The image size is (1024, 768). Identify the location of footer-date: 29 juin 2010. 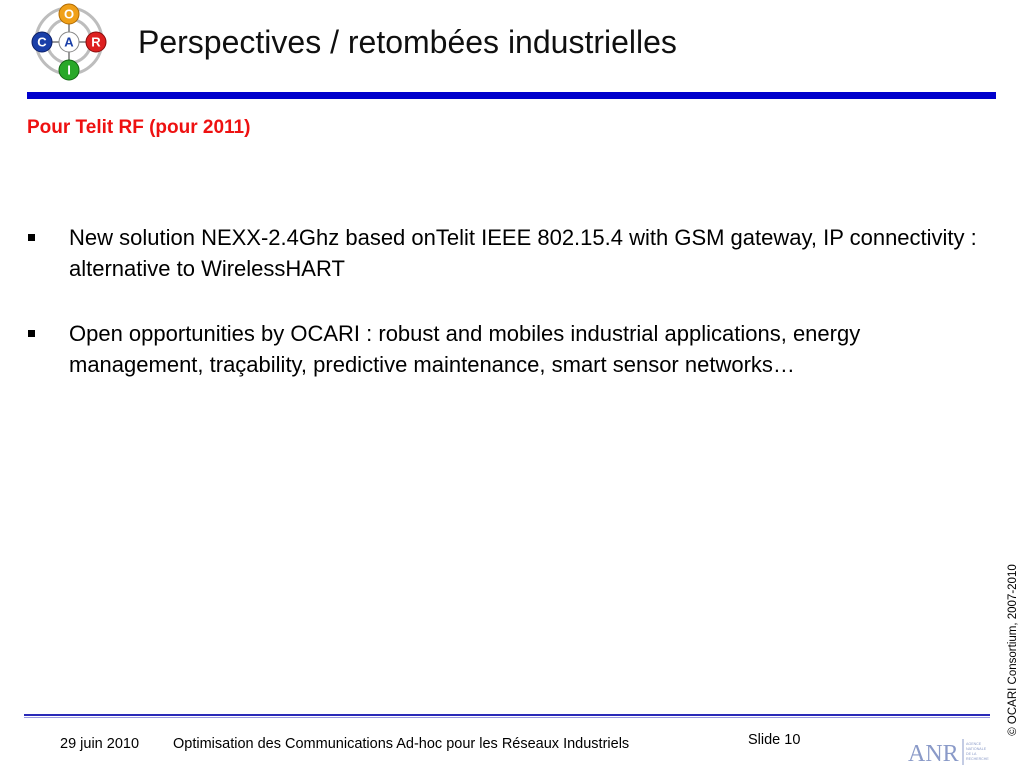
(100, 744).